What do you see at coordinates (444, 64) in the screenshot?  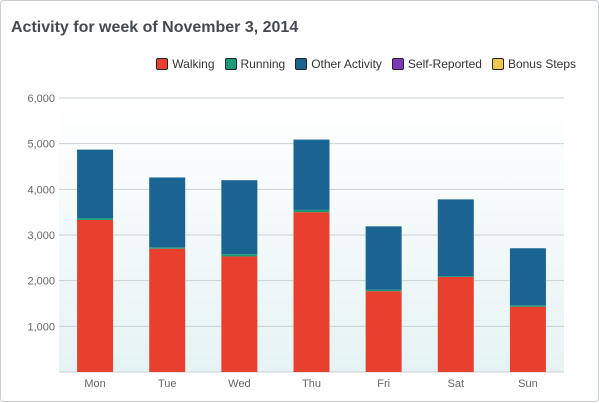 I see `legend-label-self-reported: Self-Reported` at bounding box center [444, 64].